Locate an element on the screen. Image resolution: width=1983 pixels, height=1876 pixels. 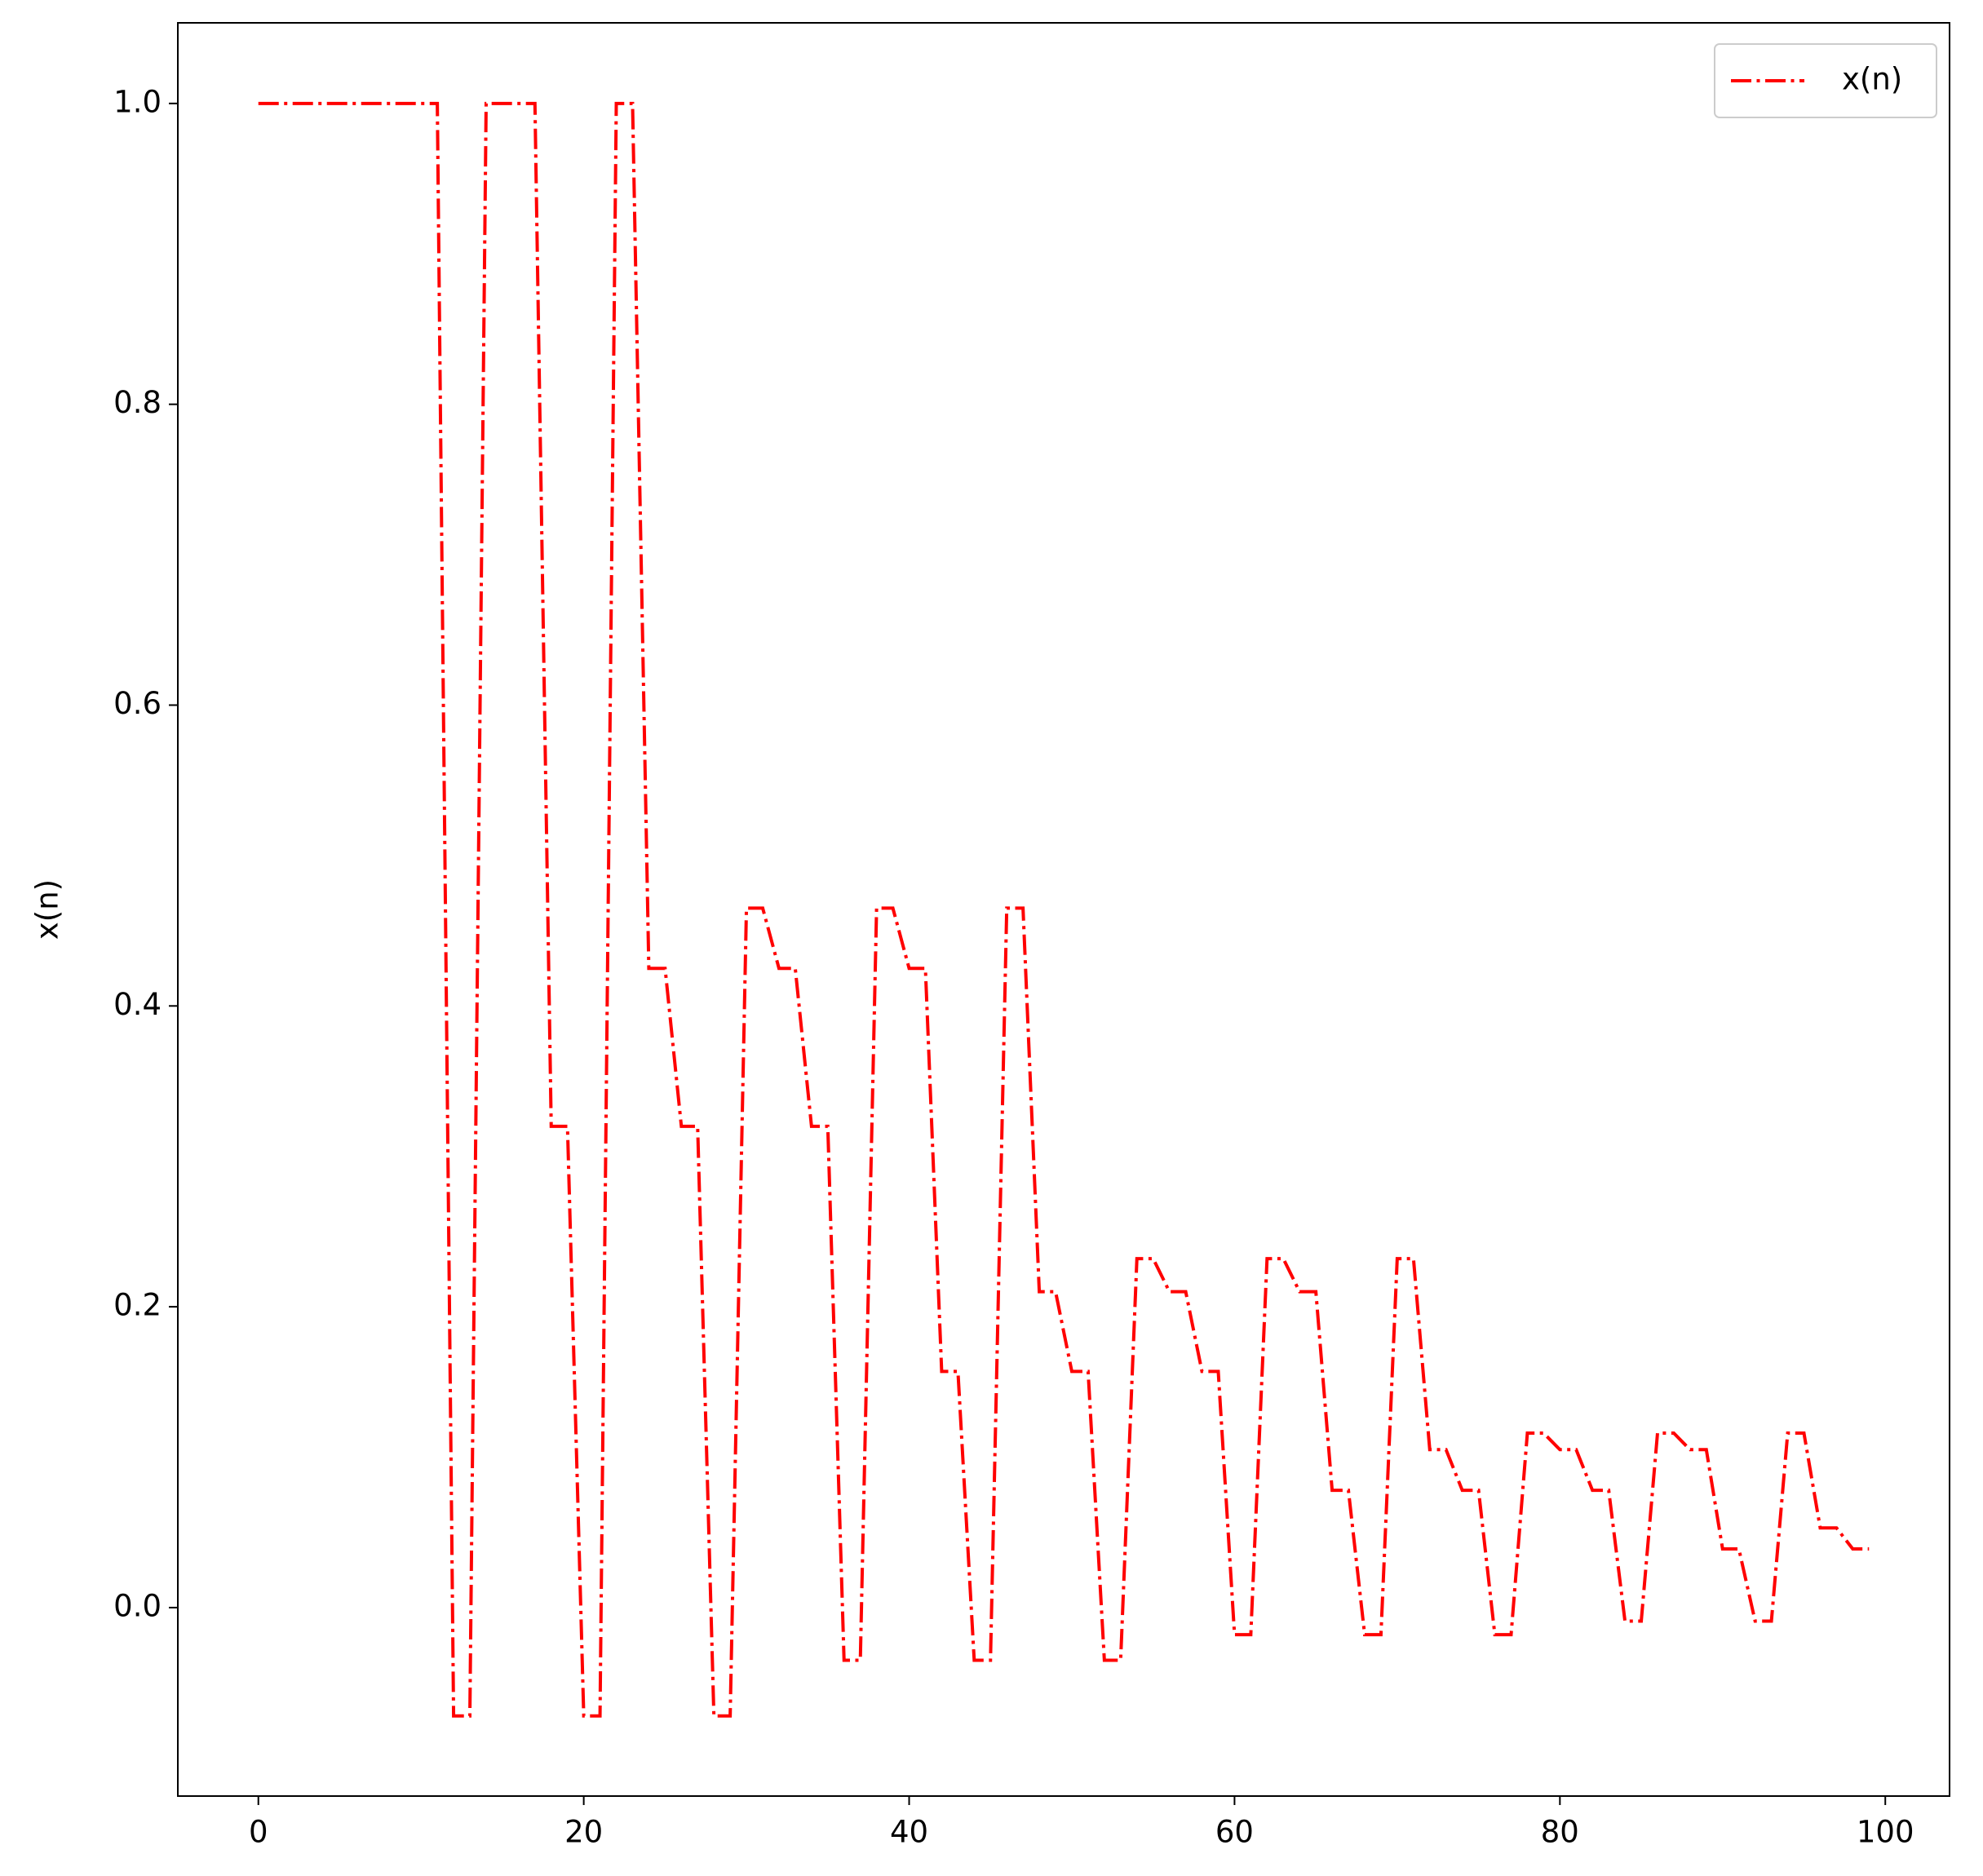
y-axis-label: x(n) is located at coordinates (47, 909).